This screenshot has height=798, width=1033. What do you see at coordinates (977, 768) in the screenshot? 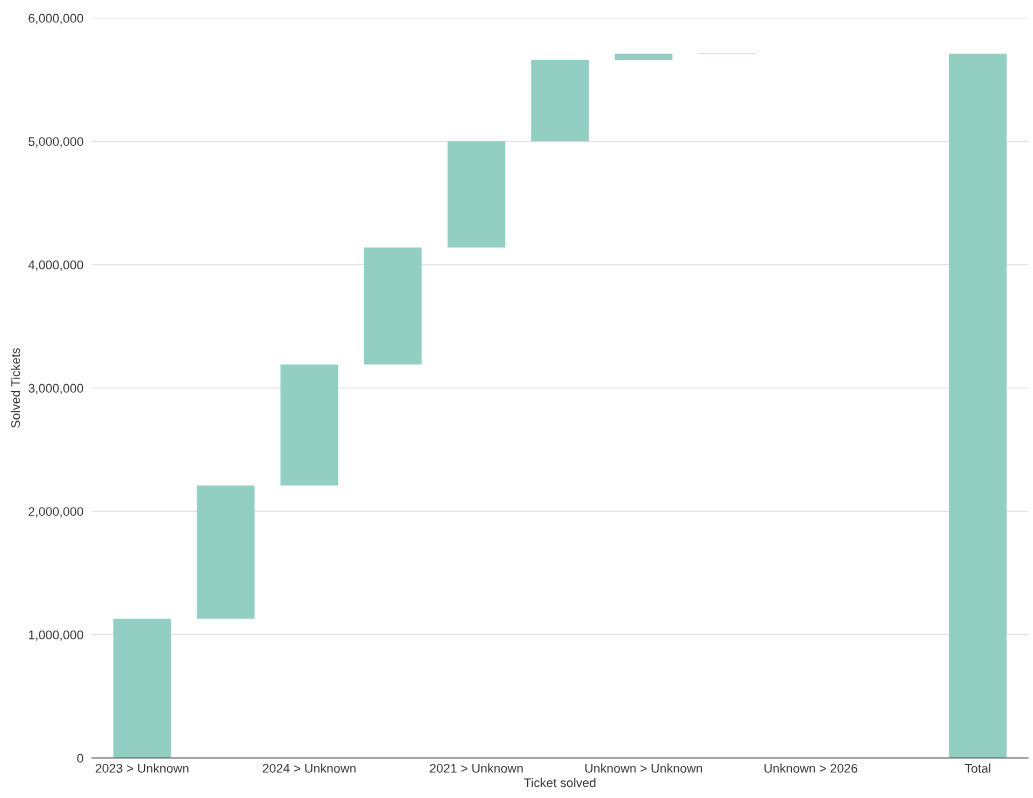
I see `x-tick-label: Total` at bounding box center [977, 768].